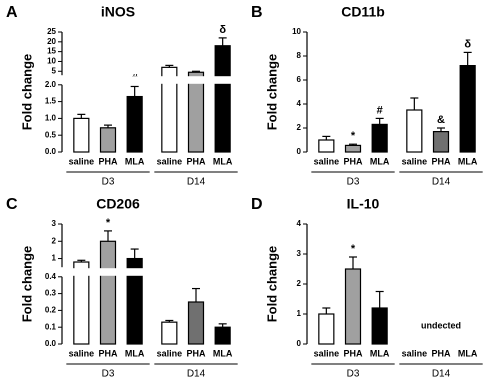 This screenshot has width=491, height=384. What do you see at coordinates (51, 310) in the screenshot?
I see `y-tick-label: 0.2` at bounding box center [51, 310].